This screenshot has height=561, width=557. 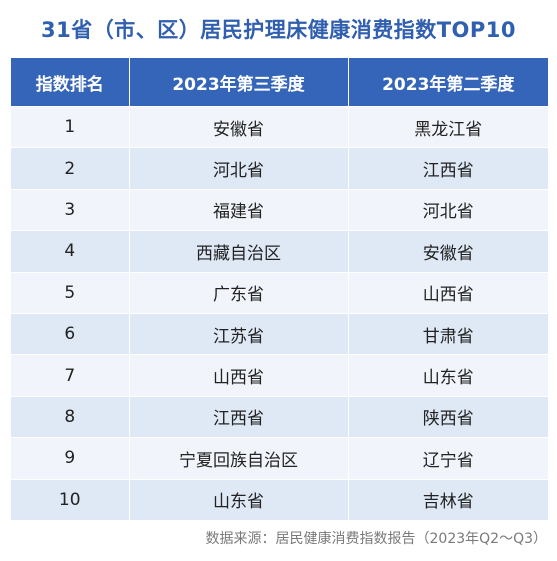 What do you see at coordinates (447, 82) in the screenshot?
I see `header-q2-2023: 2023年第二季度` at bounding box center [447, 82].